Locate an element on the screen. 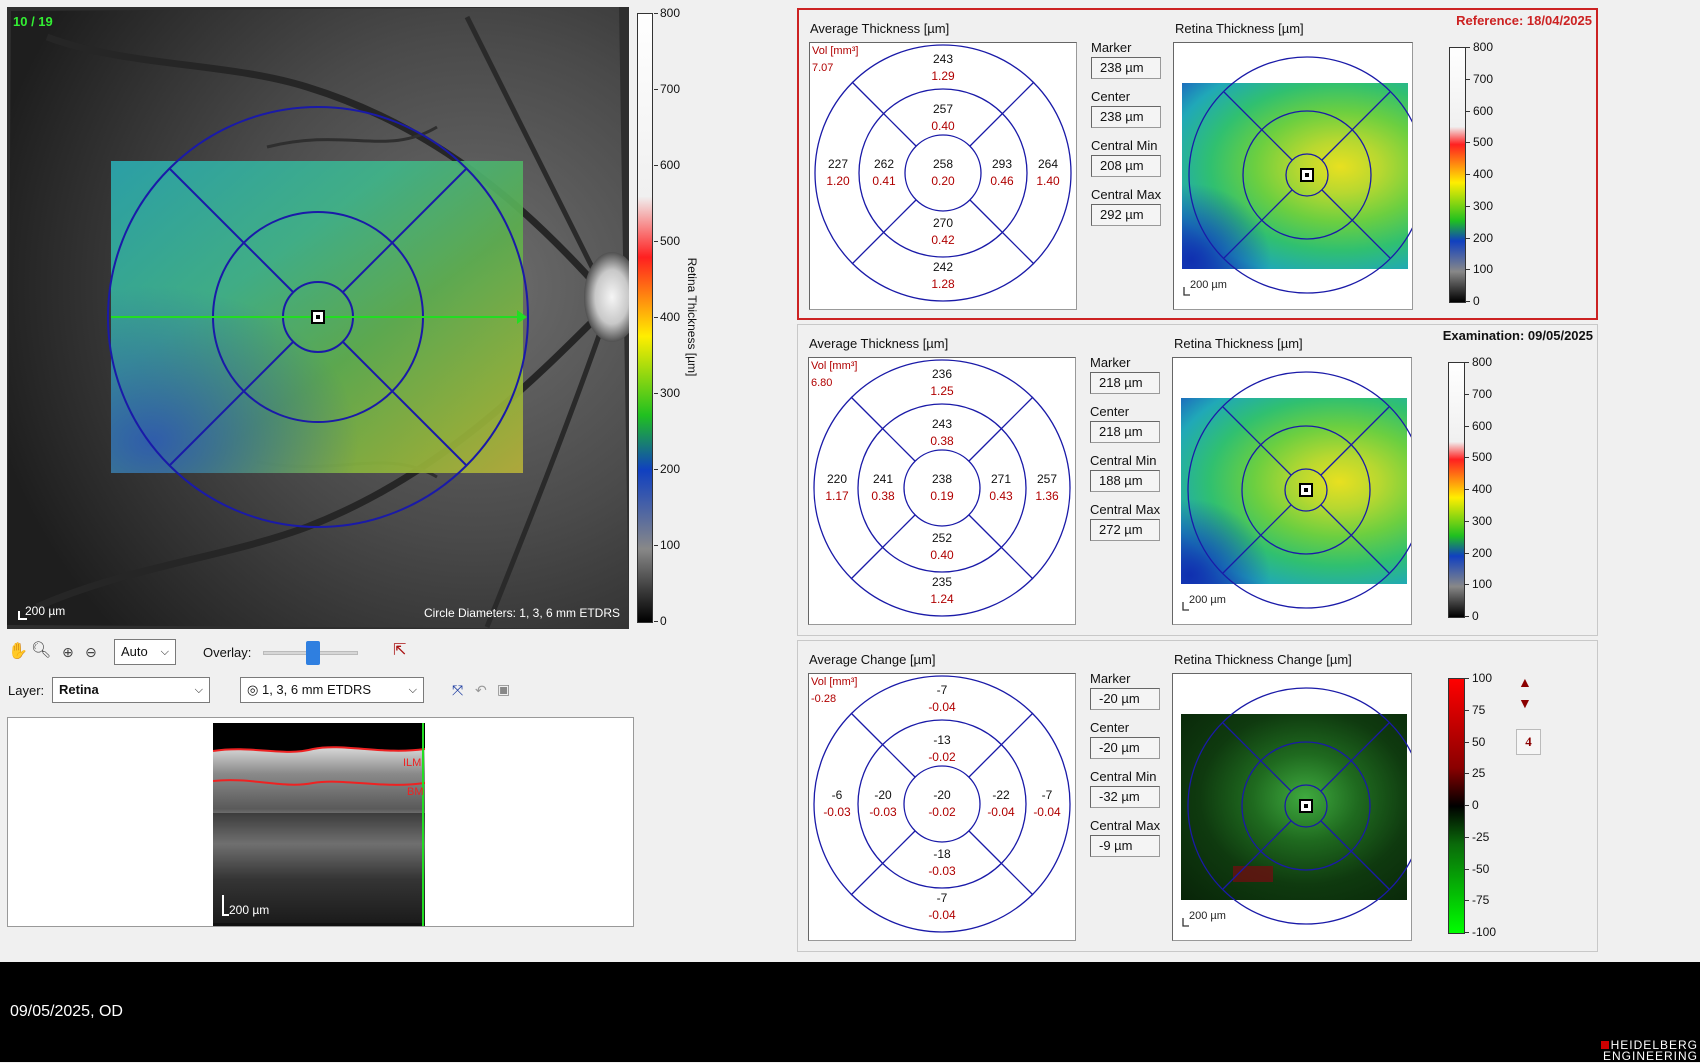  fundus-colorbar-tick: 100 is located at coordinates (670, 545).